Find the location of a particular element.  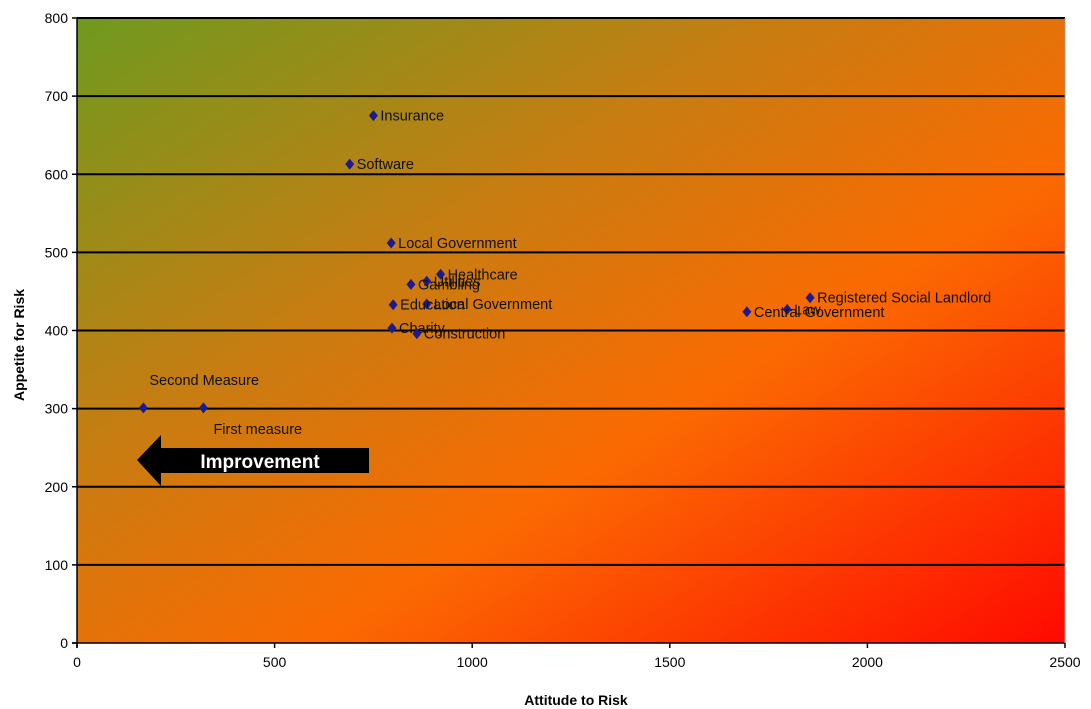

x-axis-title: Attitude to Risk is located at coordinates (576, 700).